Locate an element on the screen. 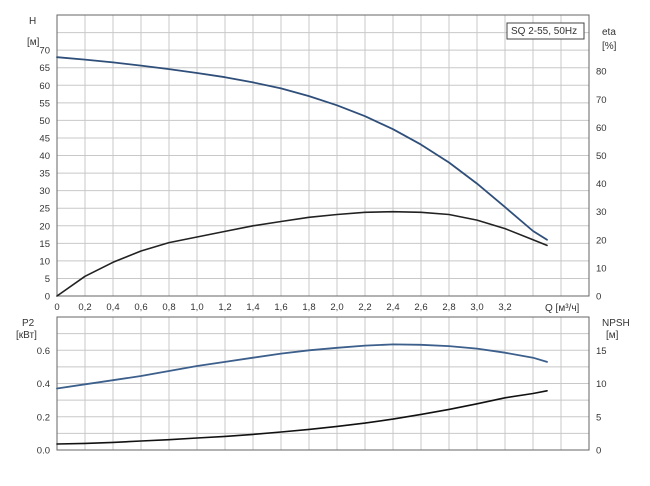  top-right-tick-label: 10 is located at coordinates (601, 268).